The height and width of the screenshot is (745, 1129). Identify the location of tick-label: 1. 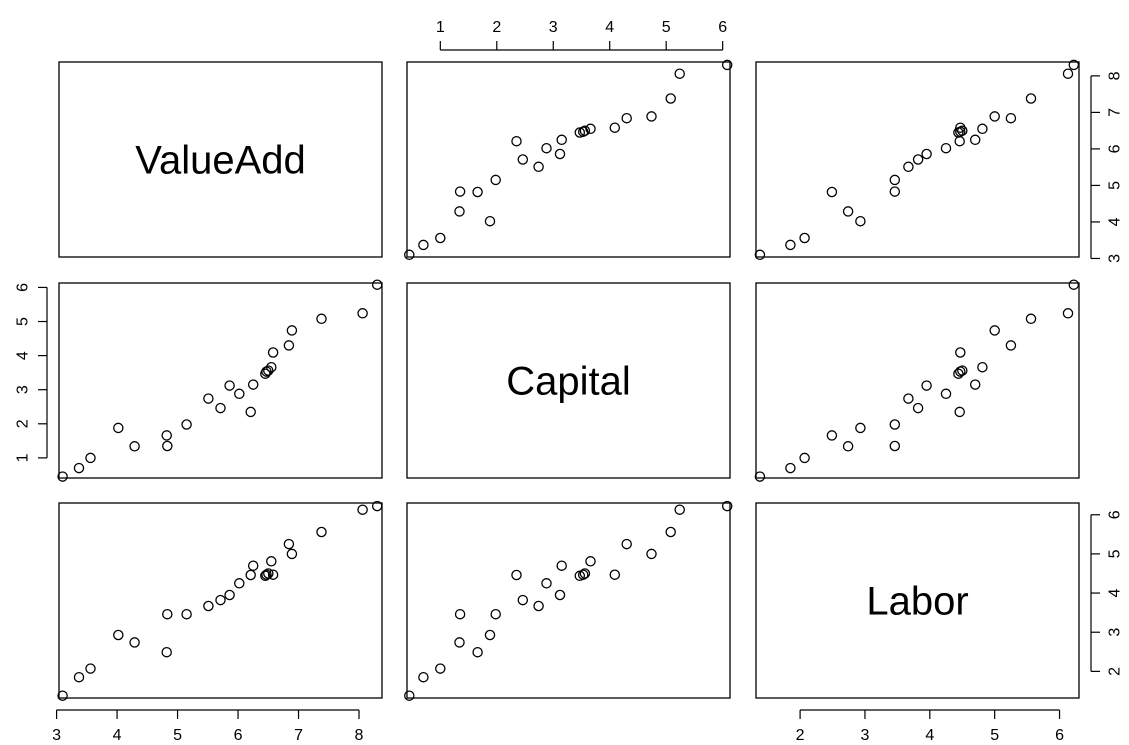
(440, 27).